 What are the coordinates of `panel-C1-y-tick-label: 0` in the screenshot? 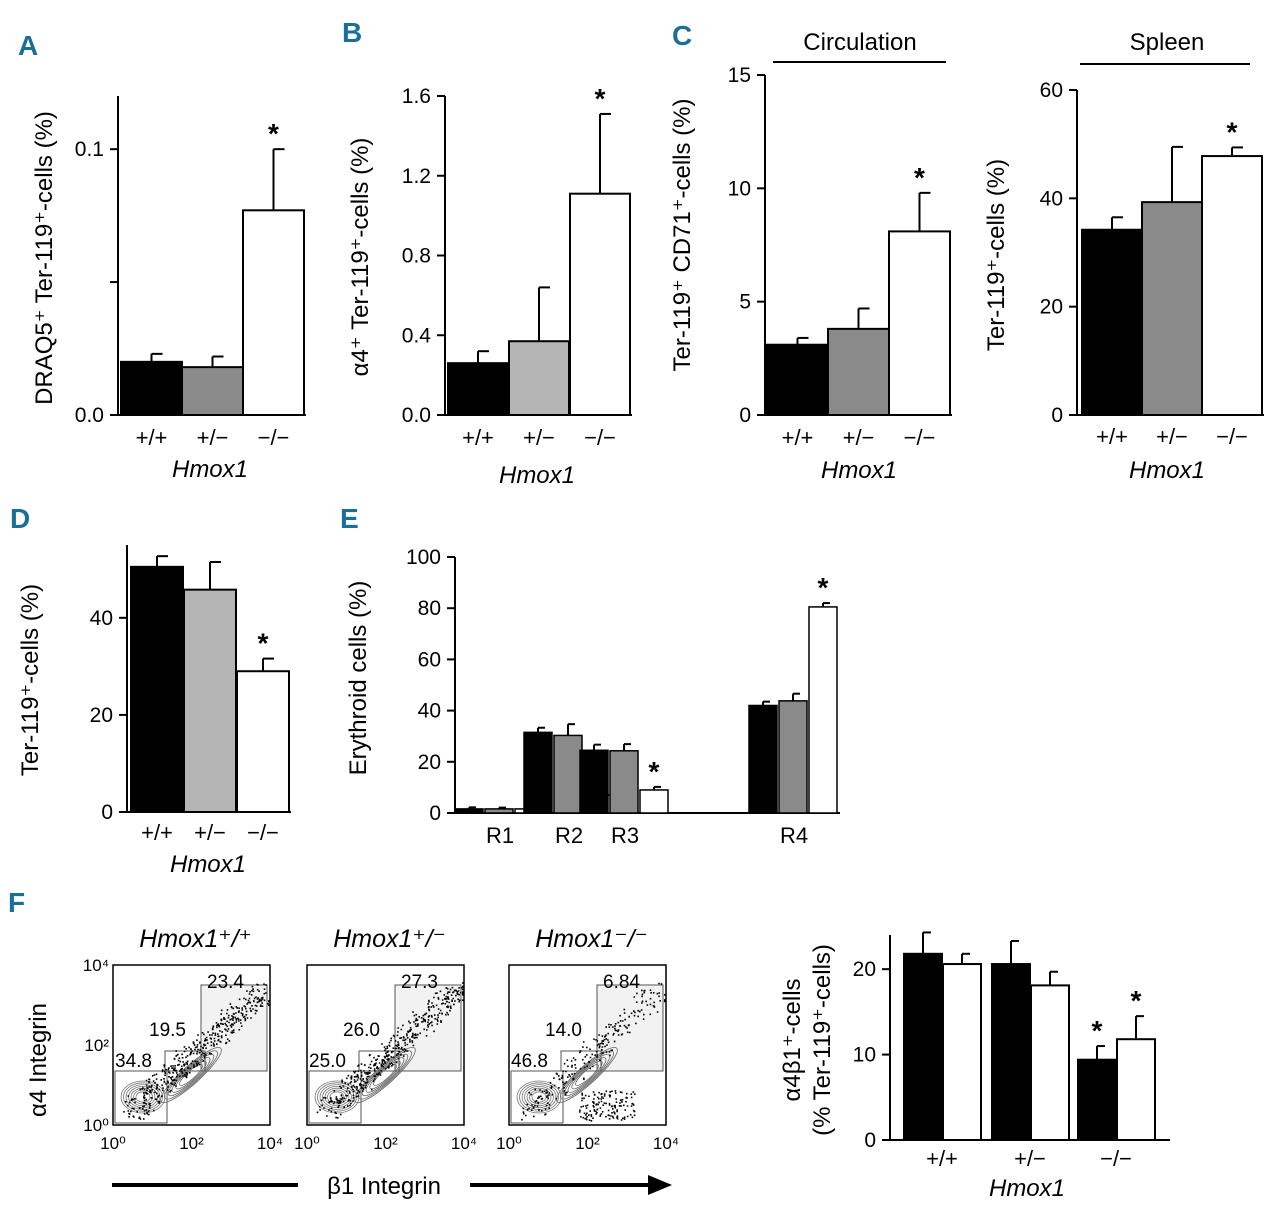 It's located at (745, 415).